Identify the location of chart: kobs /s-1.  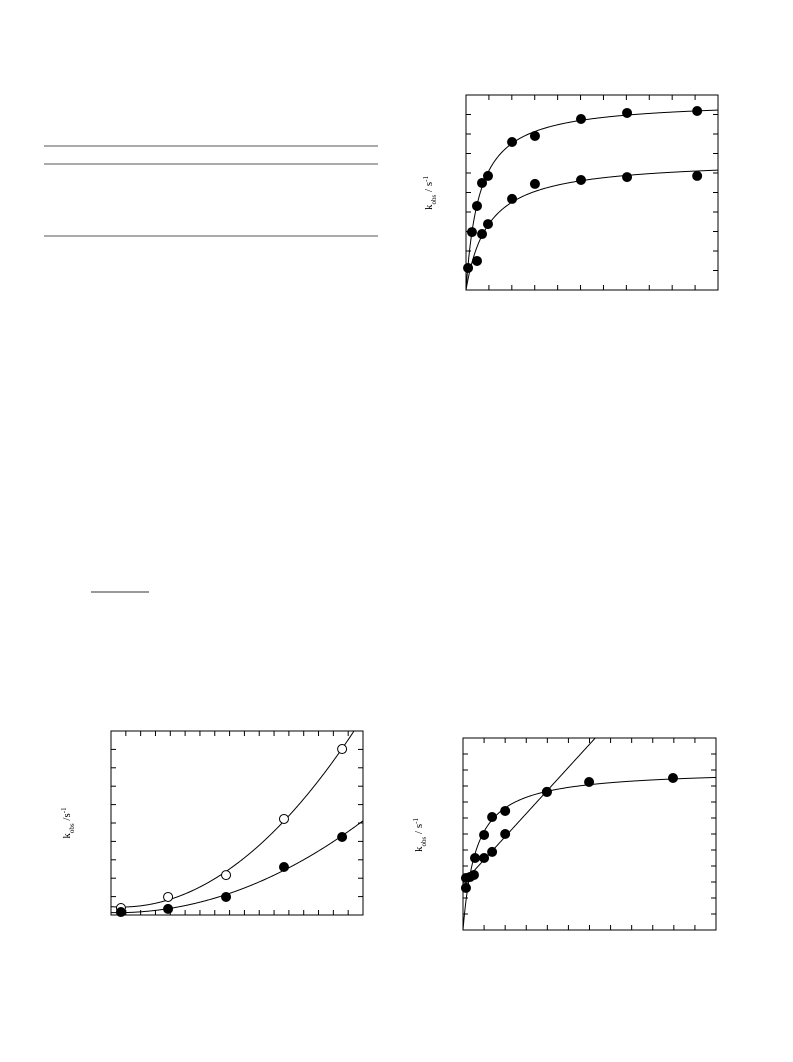
(212, 824).